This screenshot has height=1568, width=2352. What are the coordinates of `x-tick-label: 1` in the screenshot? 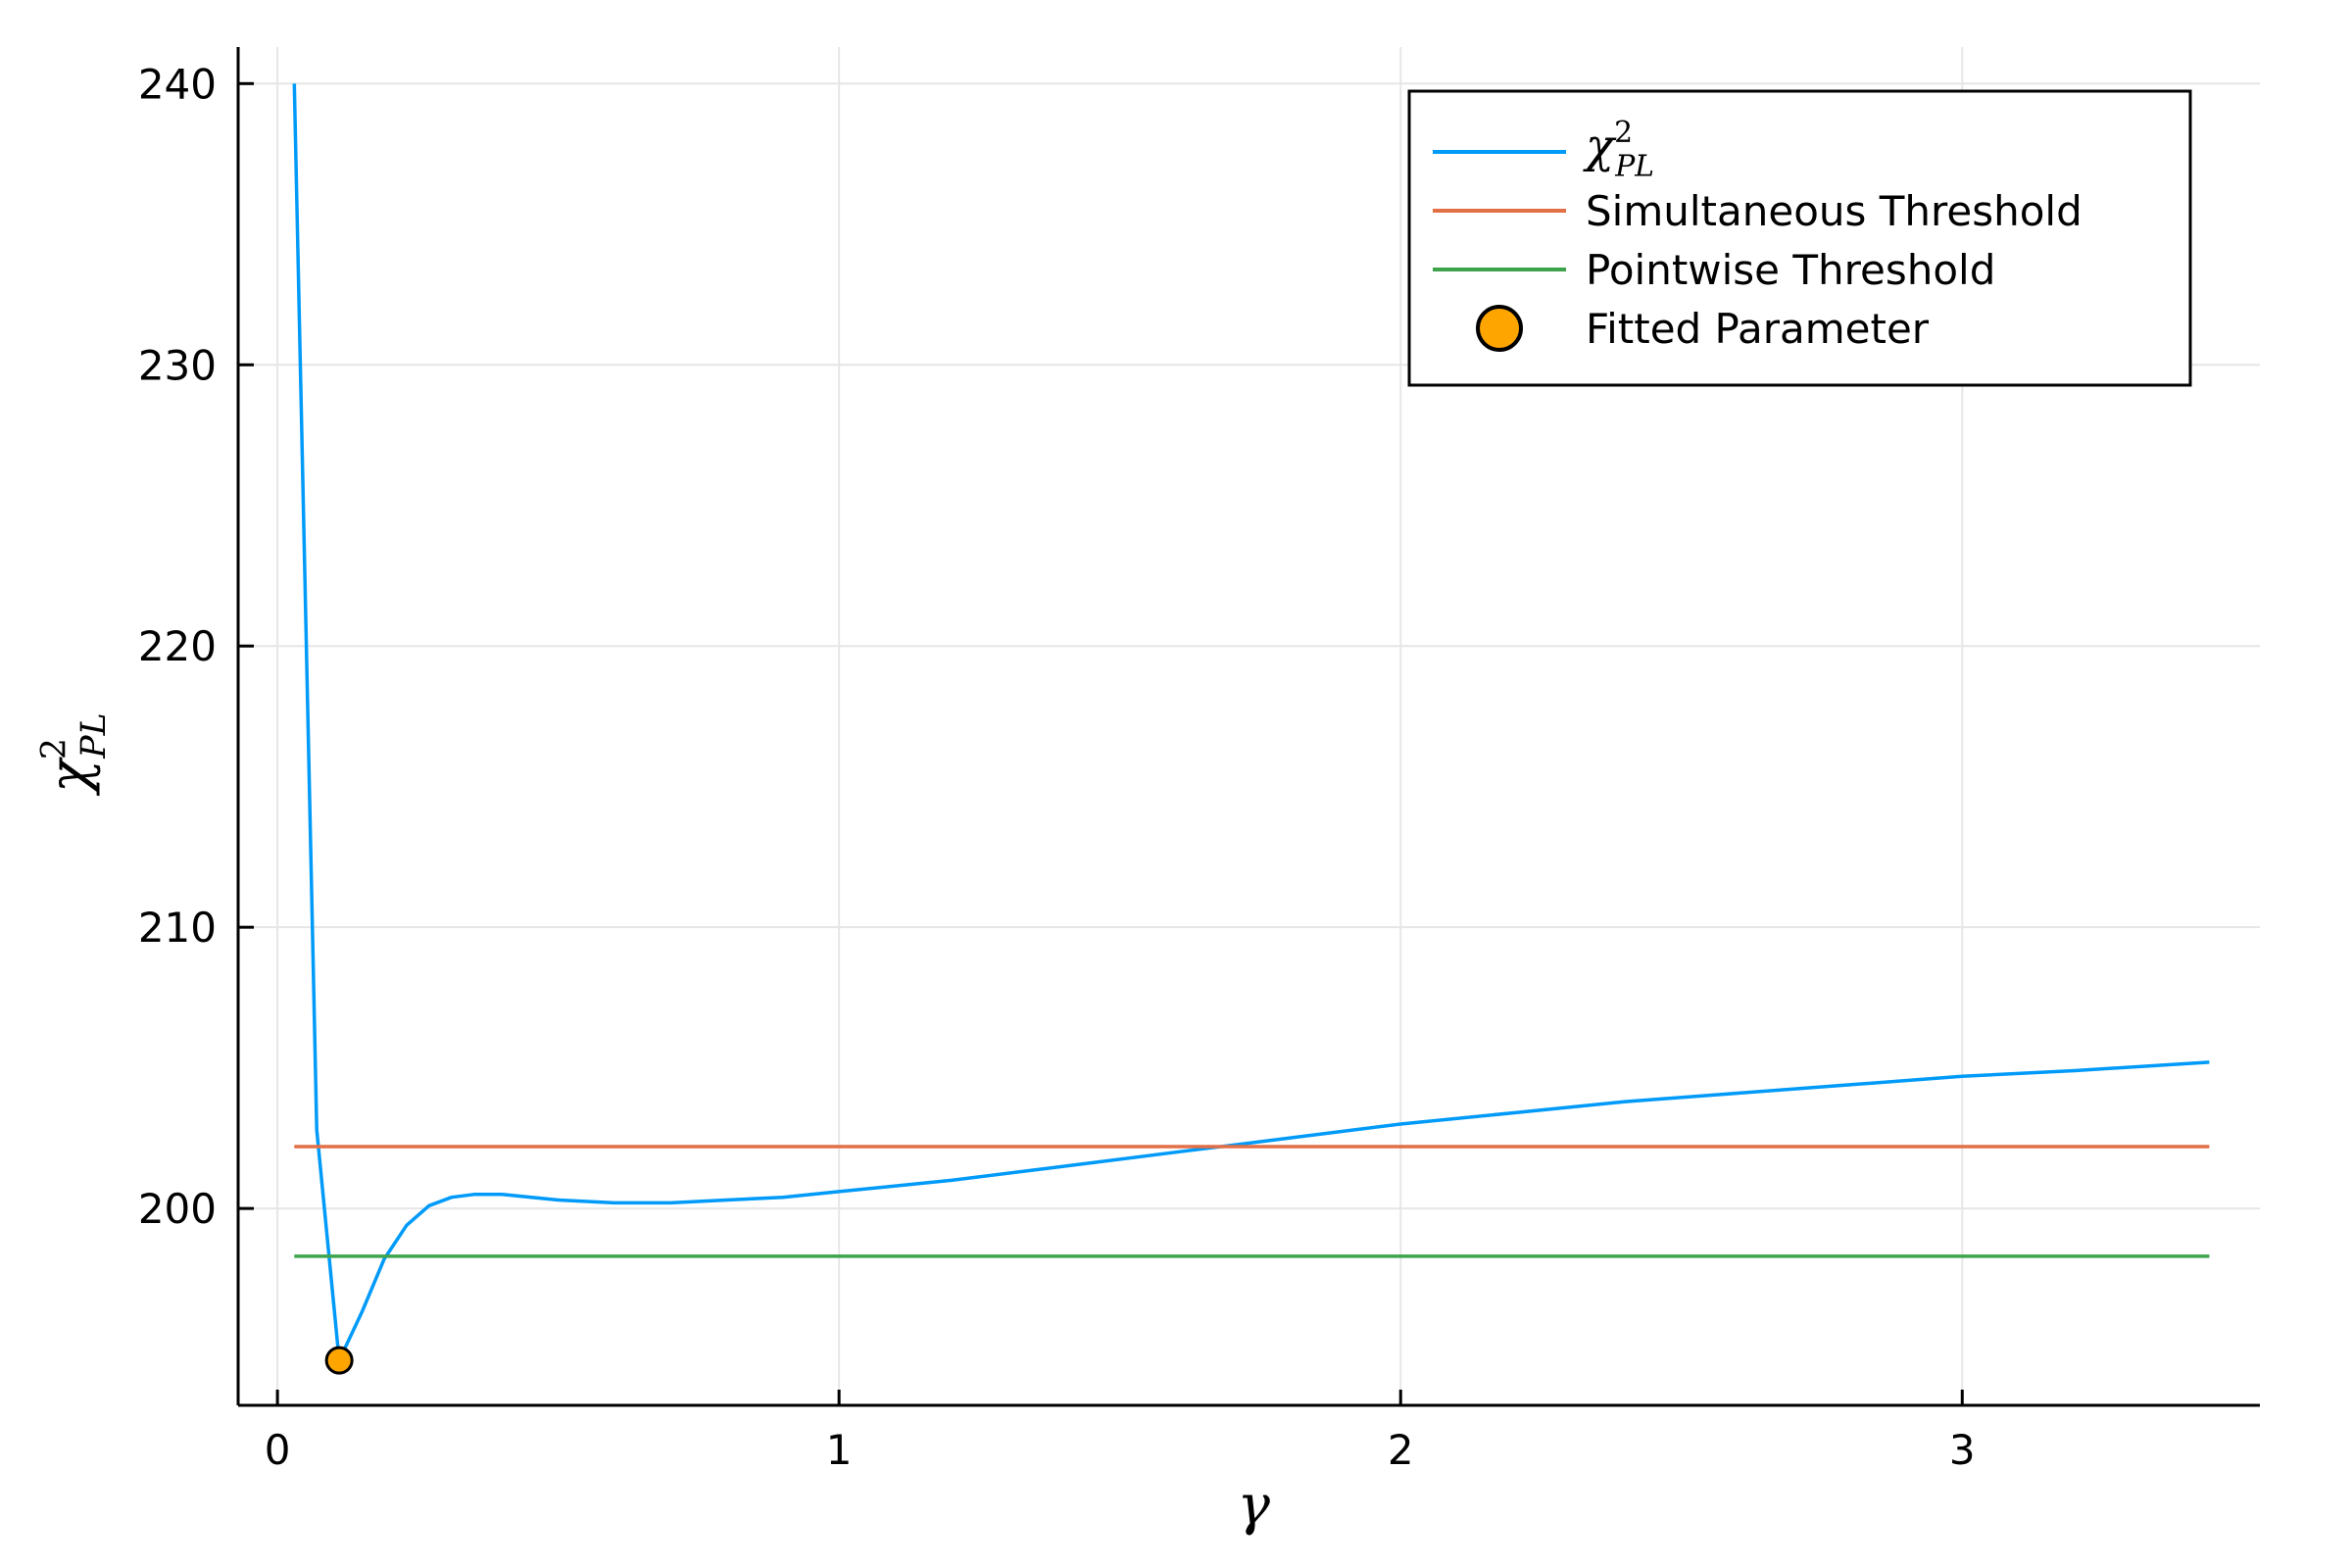 It's located at (839, 1450).